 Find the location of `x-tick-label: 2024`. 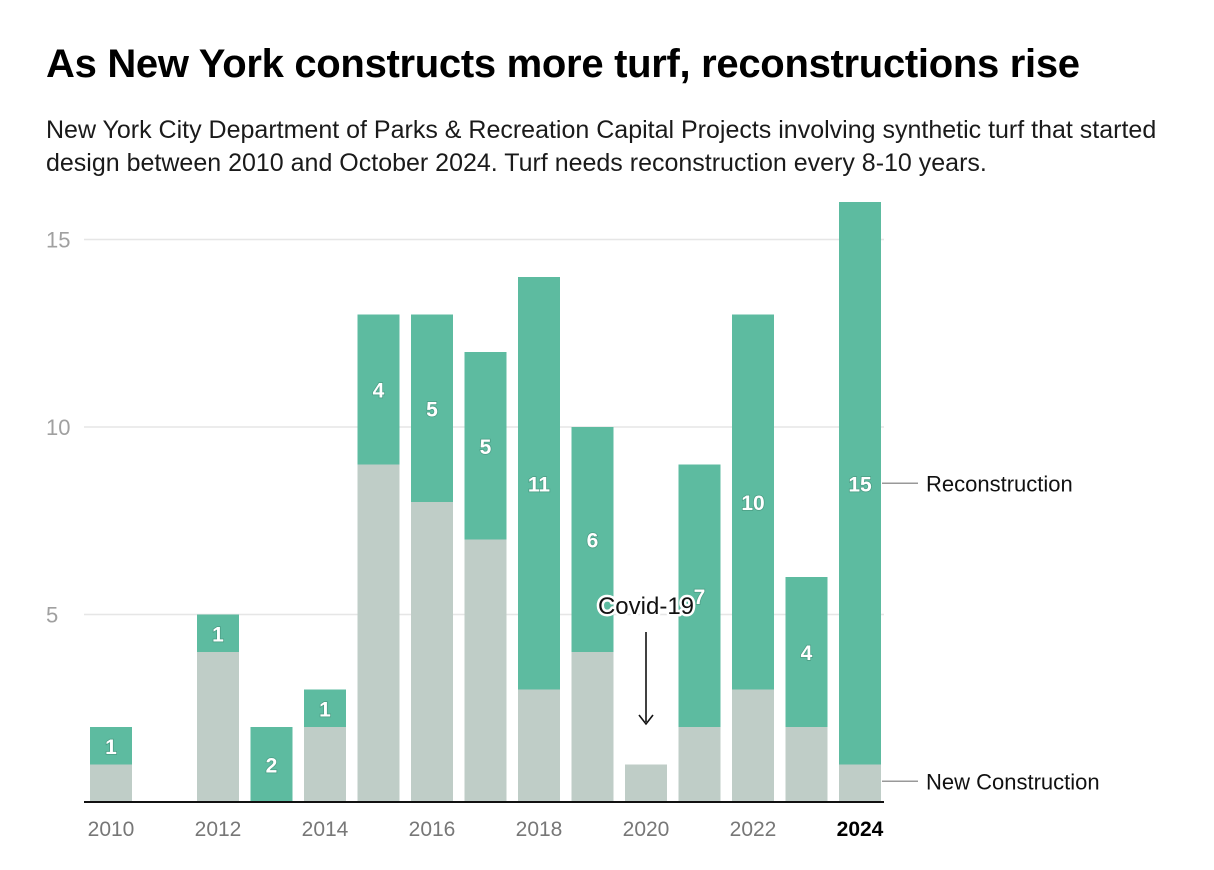

x-tick-label: 2024 is located at coordinates (860, 829).